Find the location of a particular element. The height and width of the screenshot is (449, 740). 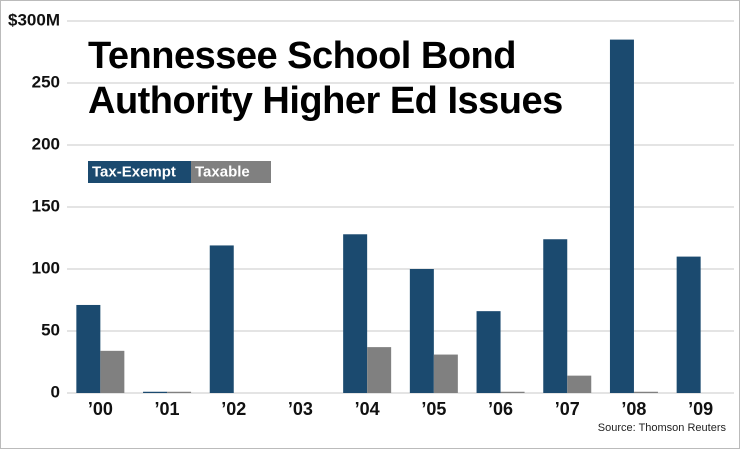

y-tick-label: 250 is located at coordinates (46, 81).